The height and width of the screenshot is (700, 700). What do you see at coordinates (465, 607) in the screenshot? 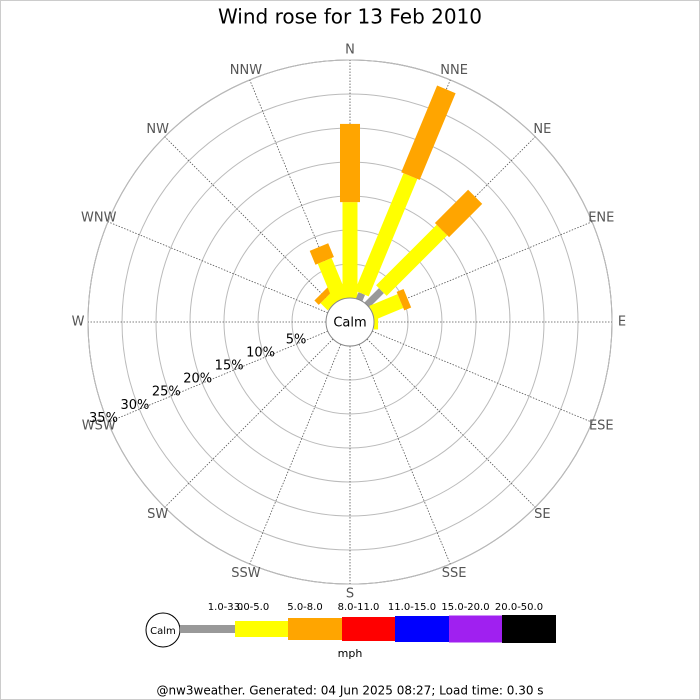
I see `legend-label: 15.0-20.0` at bounding box center [465, 607].